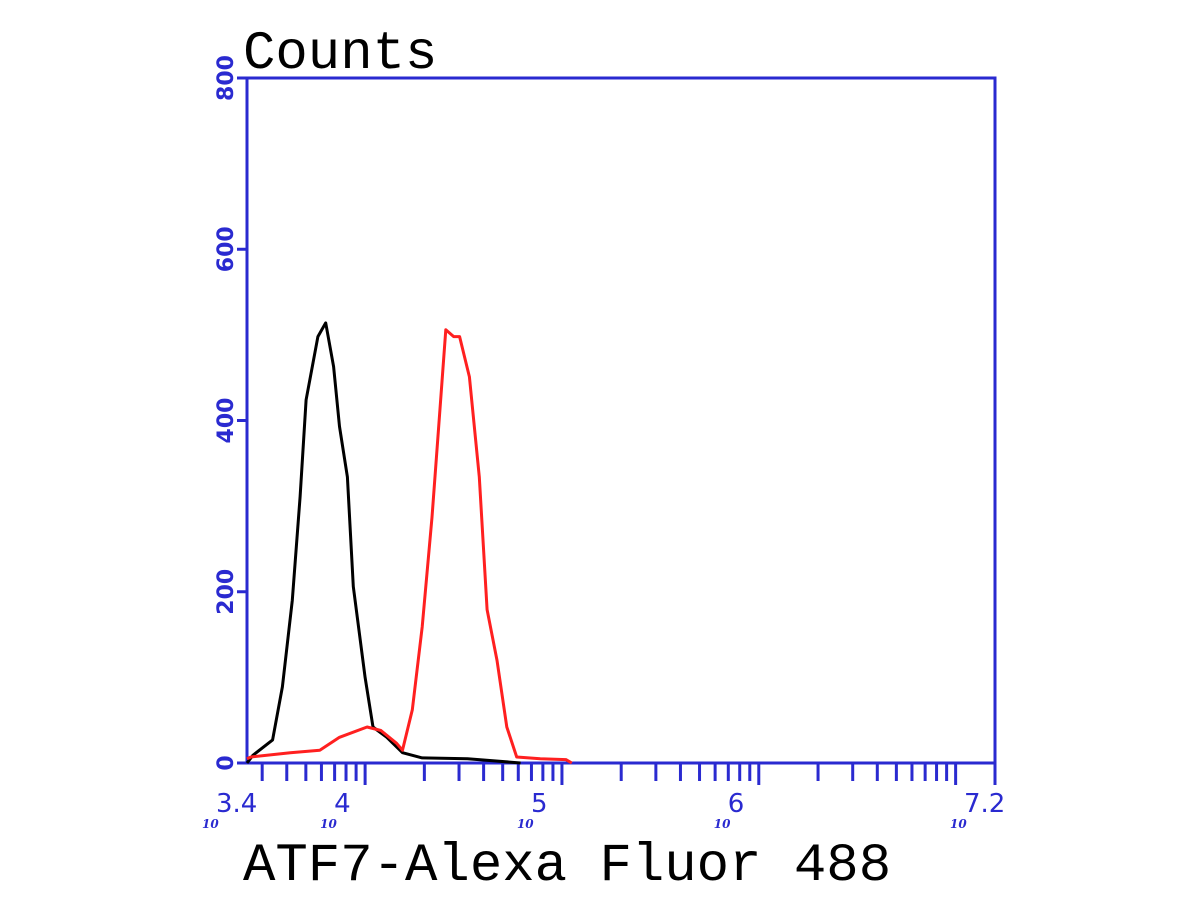 The height and width of the screenshot is (900, 1200). I want to click on x-tick-exponent: 3.4, so click(236, 804).